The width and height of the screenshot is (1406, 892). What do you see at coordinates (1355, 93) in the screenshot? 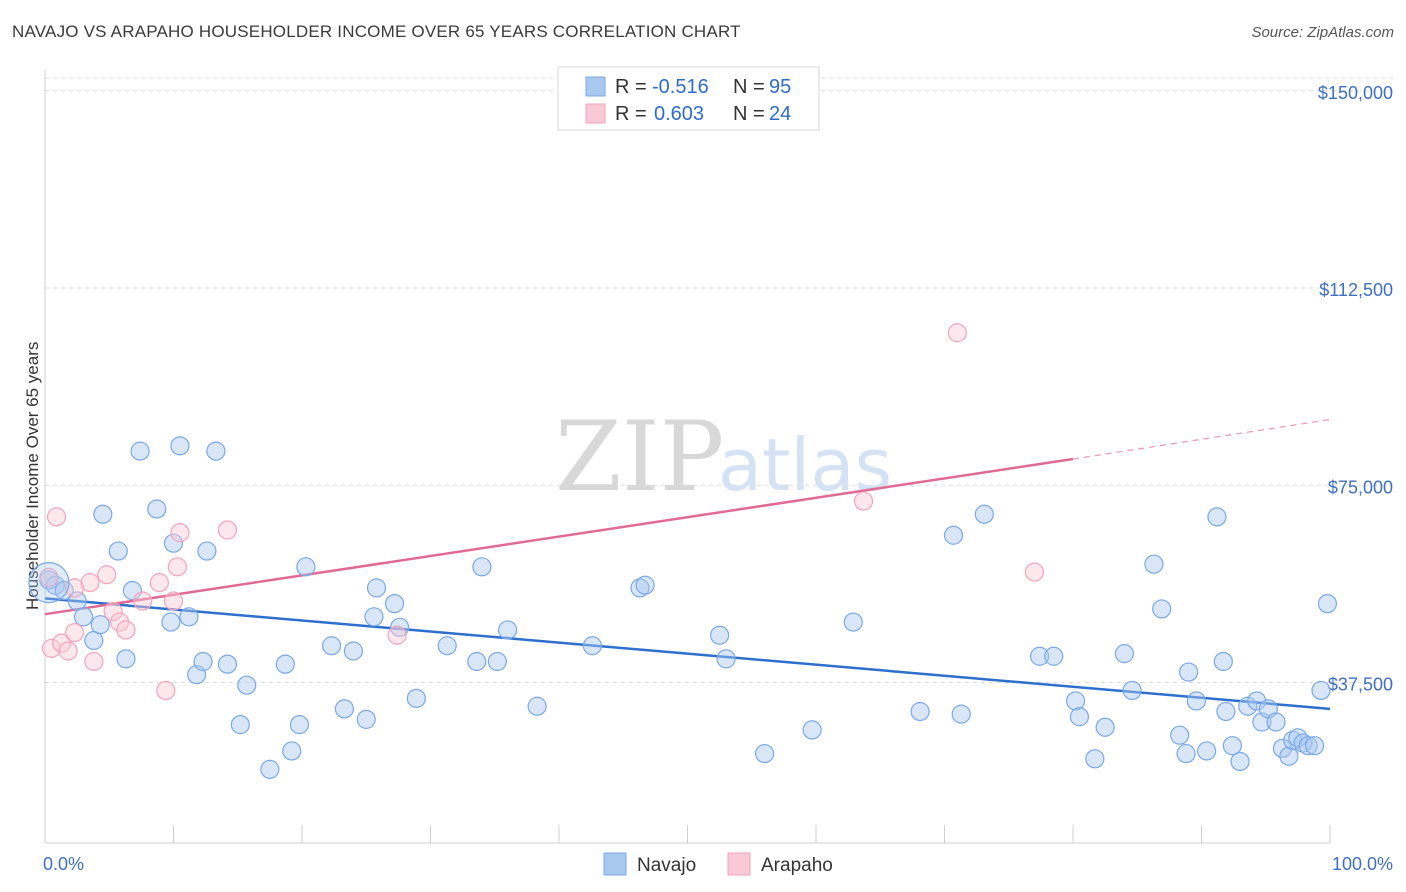
I see `y-tick-label: $150,000` at bounding box center [1355, 93].